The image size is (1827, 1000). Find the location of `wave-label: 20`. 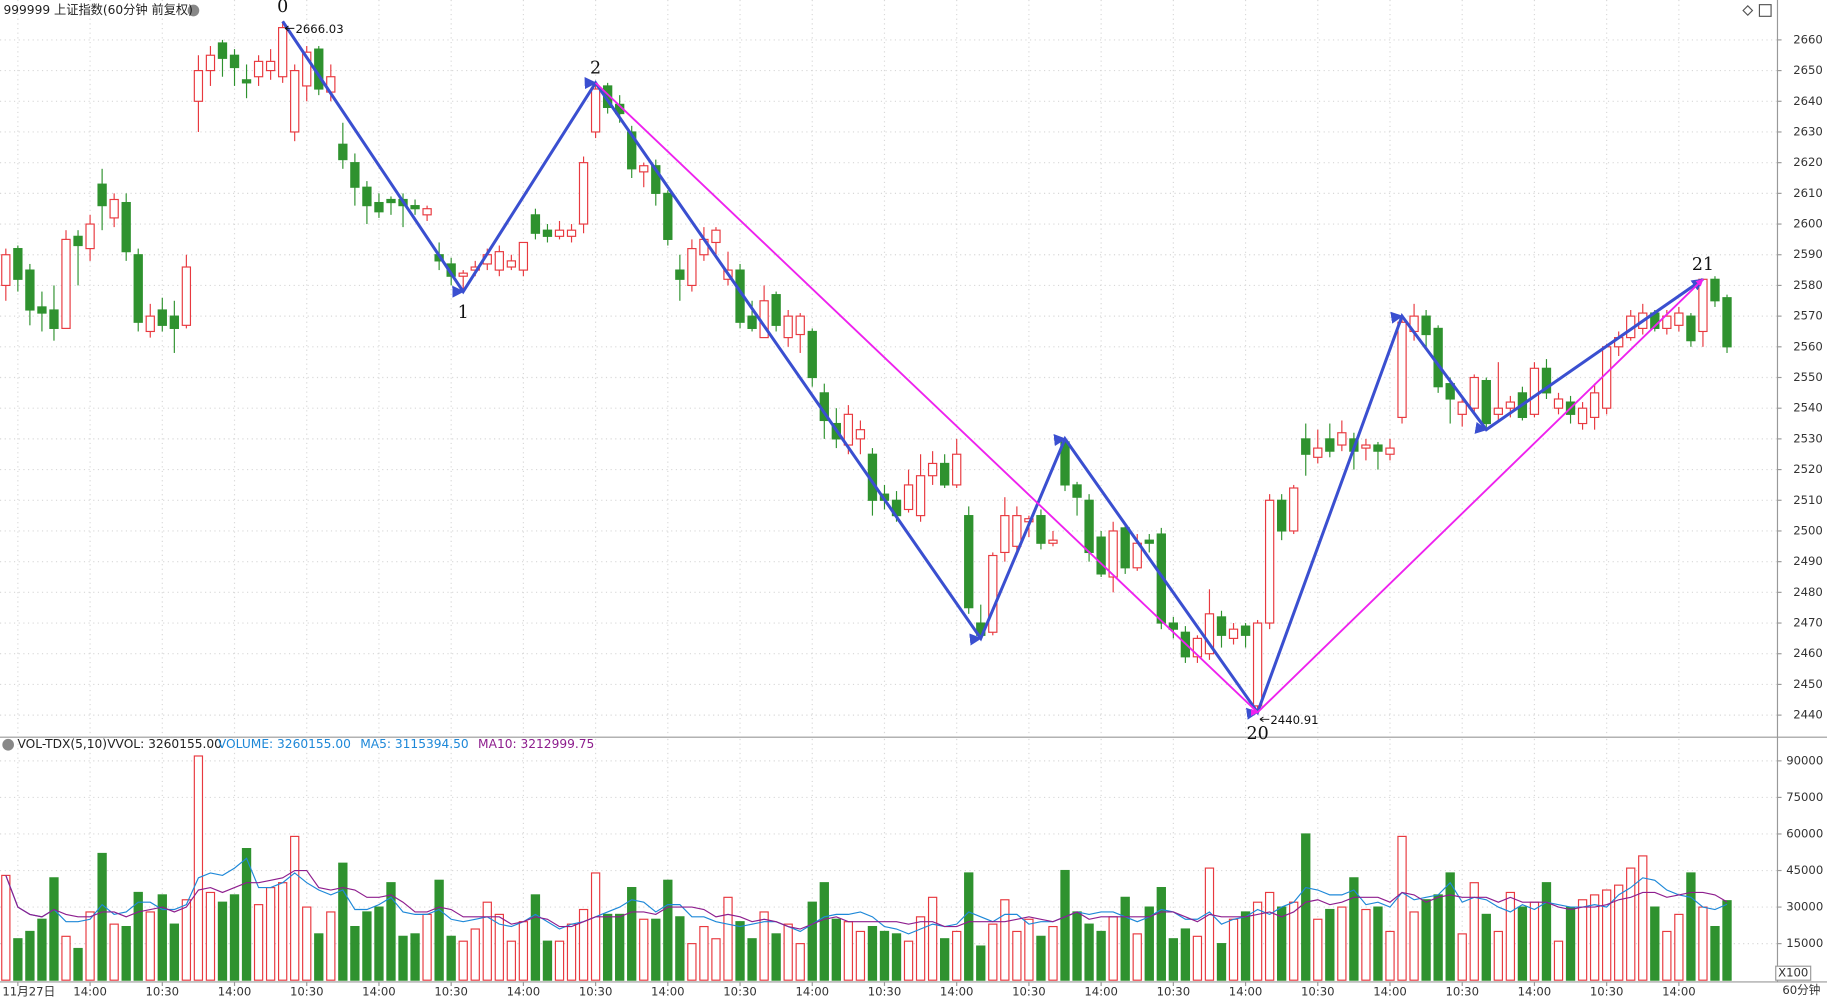

wave-label: 20 is located at coordinates (1257, 734).